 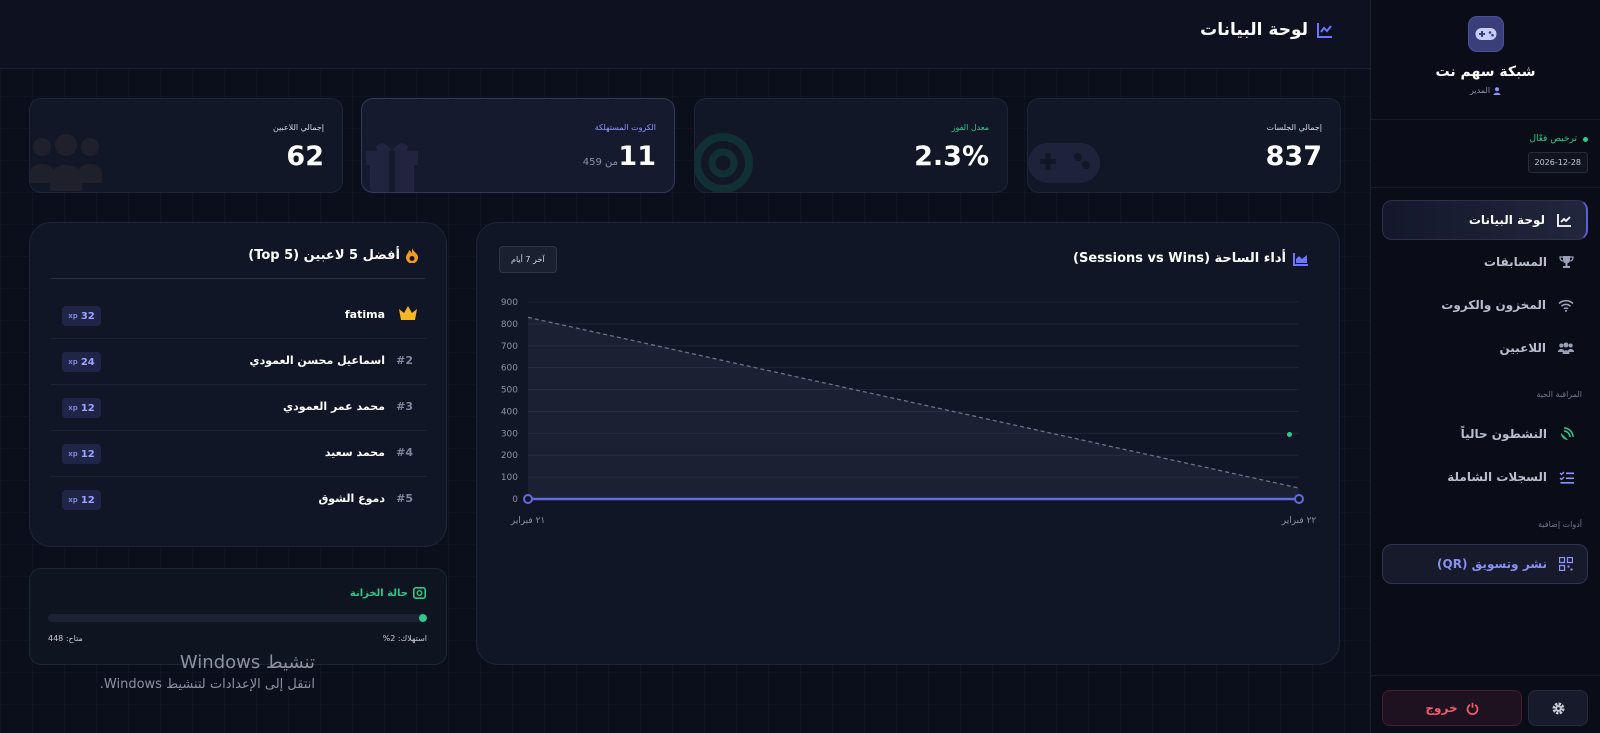 What do you see at coordinates (354, 452) in the screenshot?
I see `player-name: محمد سعيد` at bounding box center [354, 452].